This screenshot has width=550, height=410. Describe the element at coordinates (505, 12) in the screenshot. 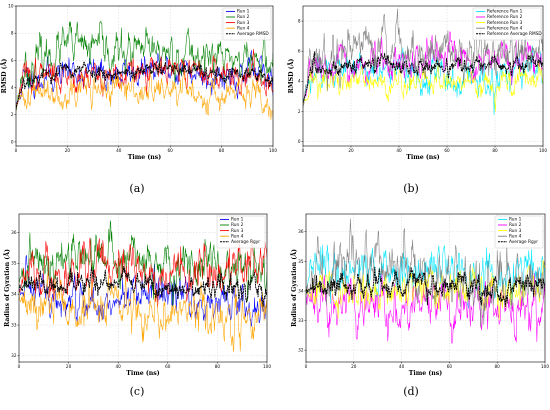

I see `legend-entry: Reference Run 1` at that location.